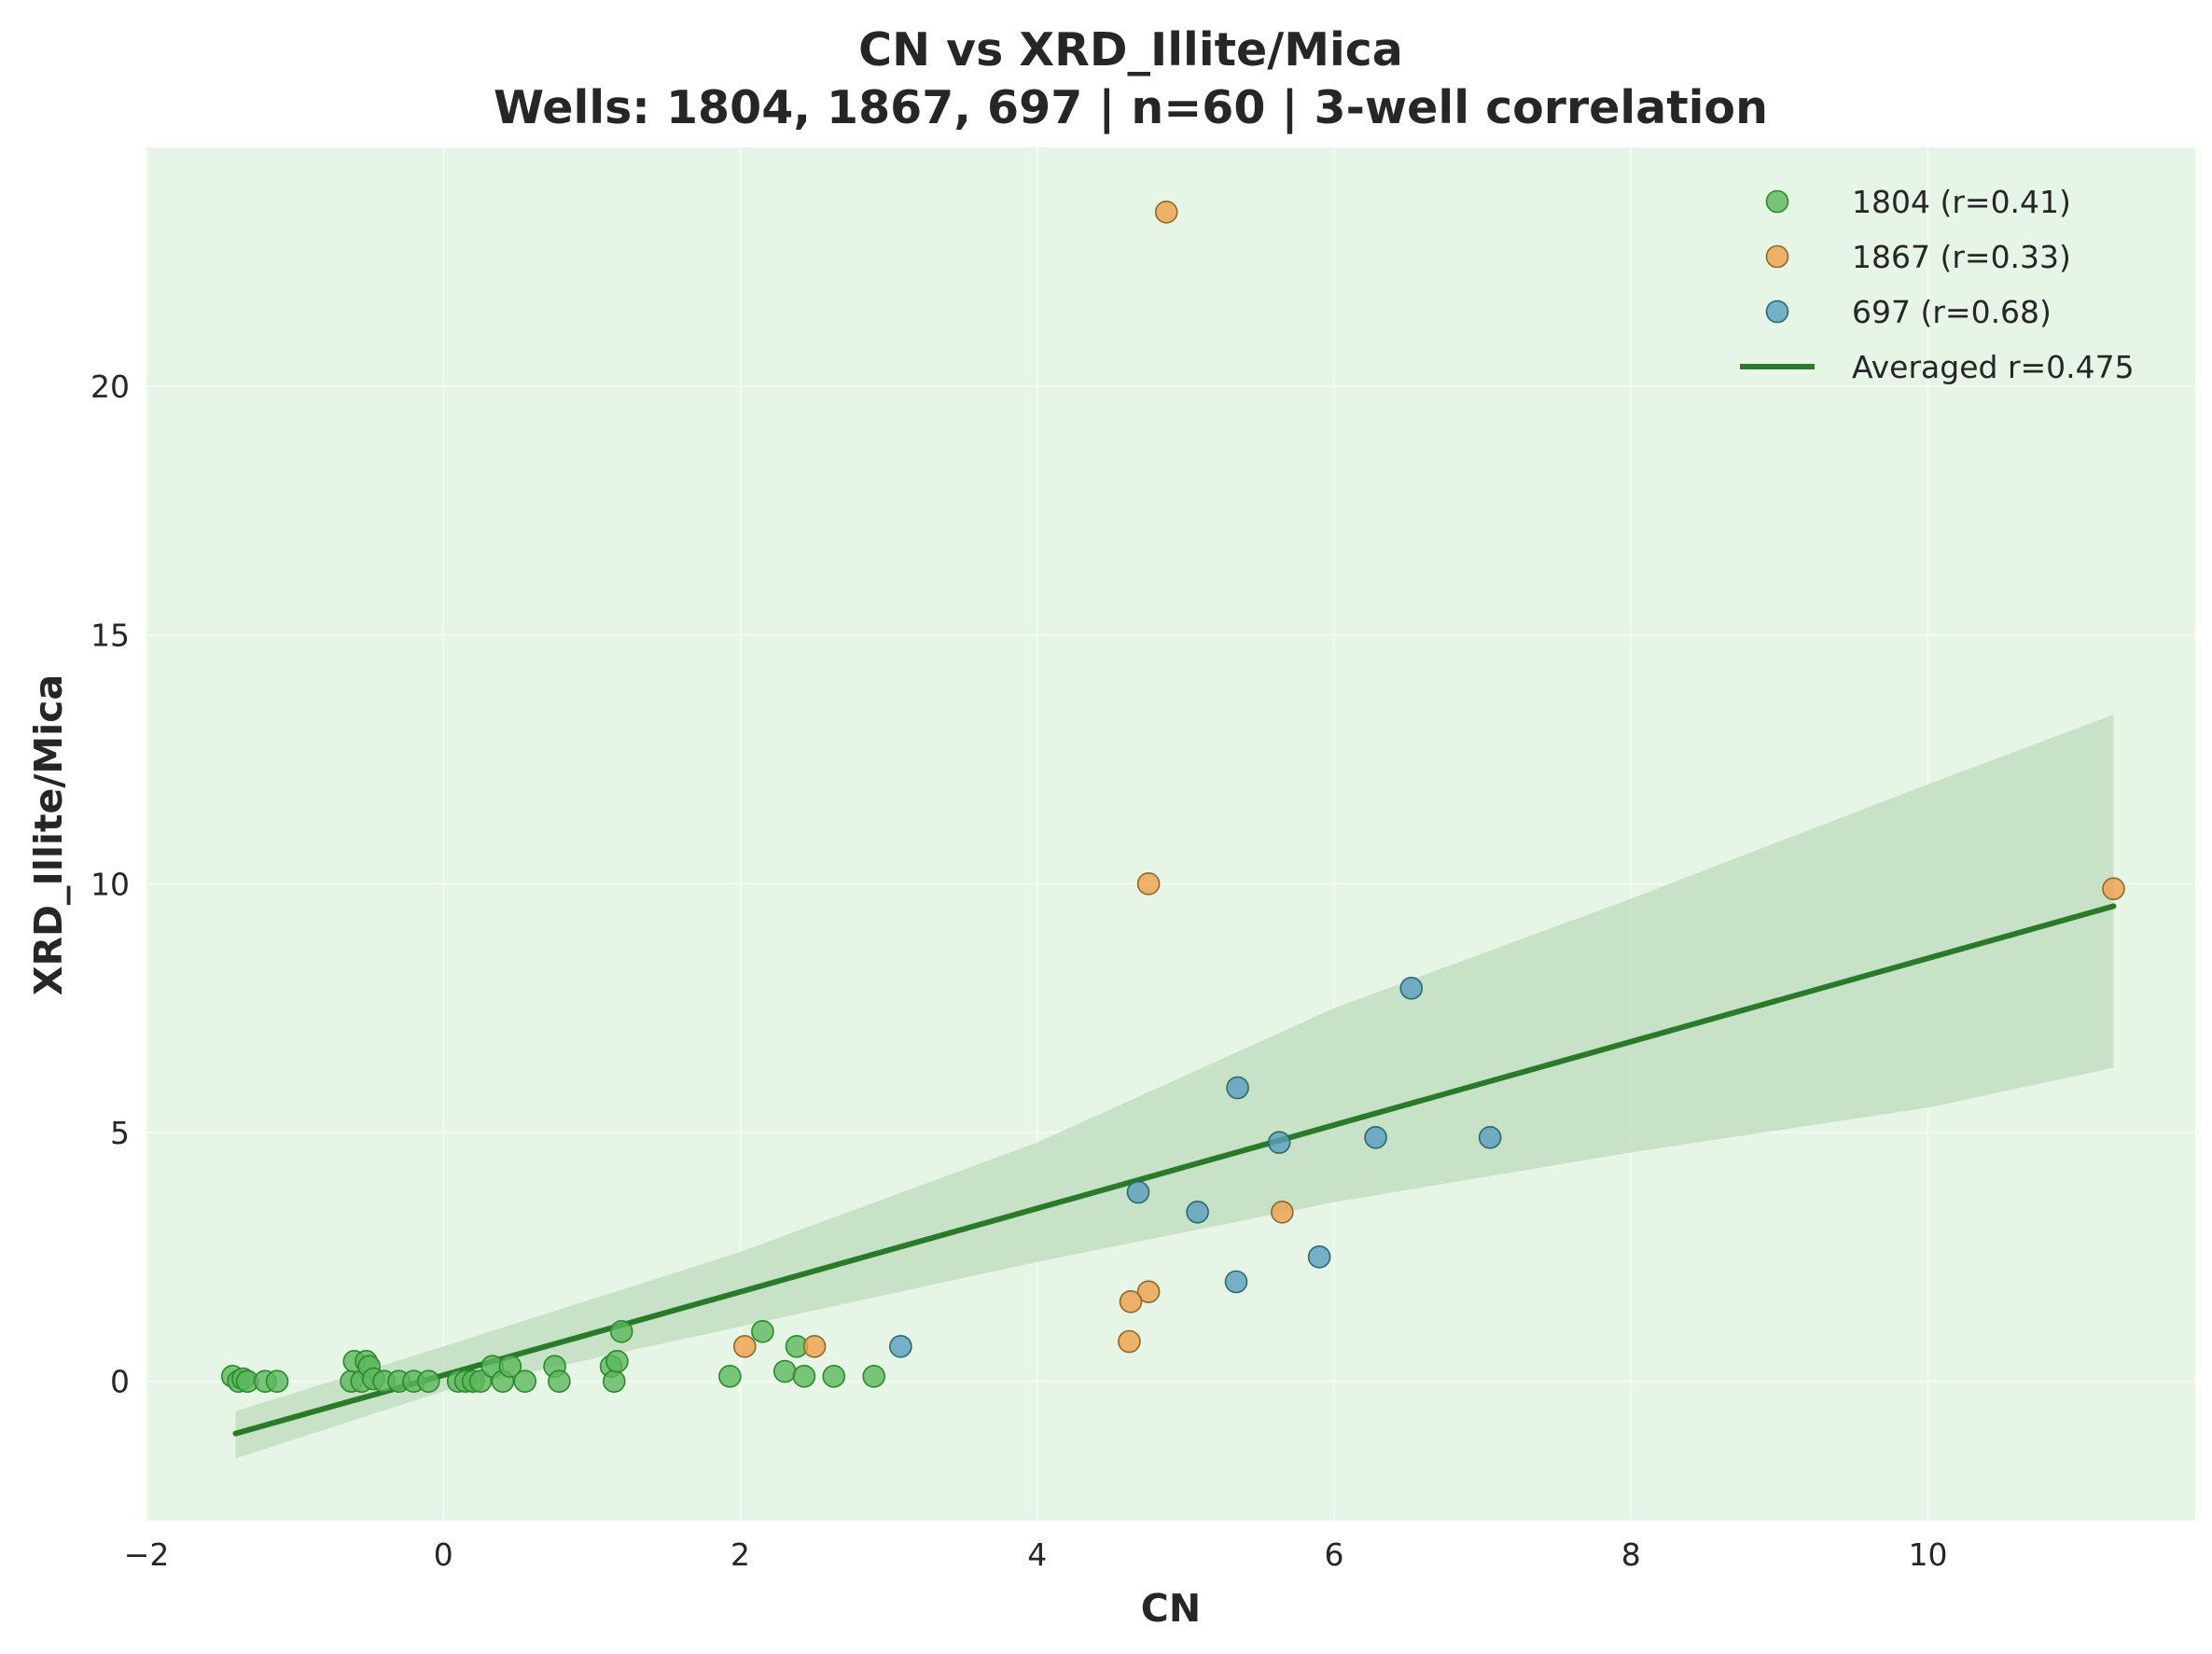 The height and width of the screenshot is (1654, 2212). What do you see at coordinates (1130, 49) in the screenshot?
I see `chart-title: CN vs XRD_Illite/Mica` at bounding box center [1130, 49].